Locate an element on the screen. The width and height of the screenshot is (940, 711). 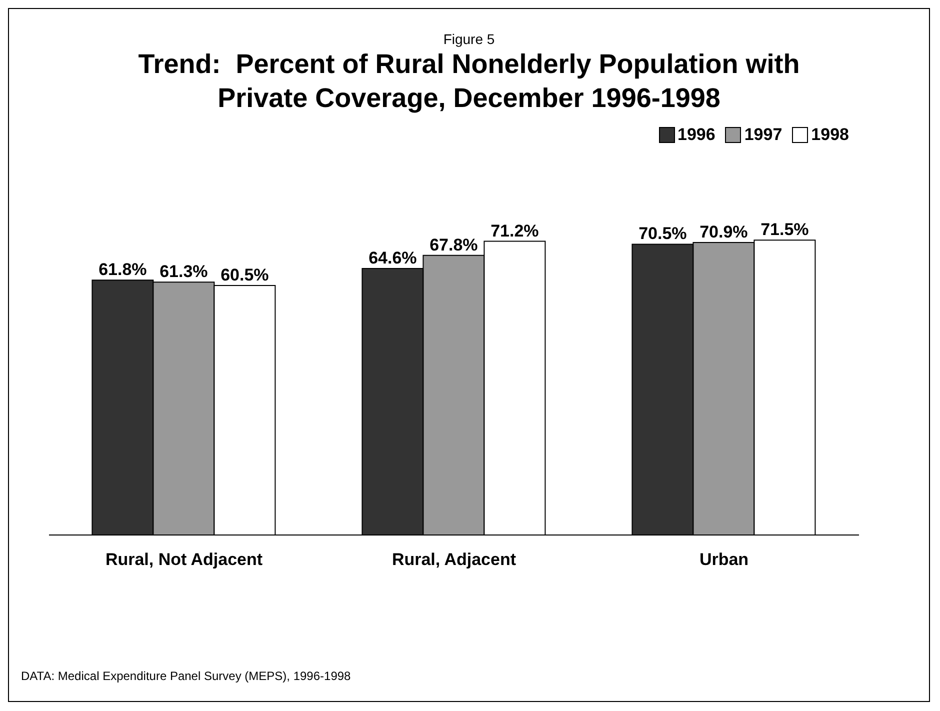
x-tick-label: Rural, Not Adjacent is located at coordinates (184, 560).